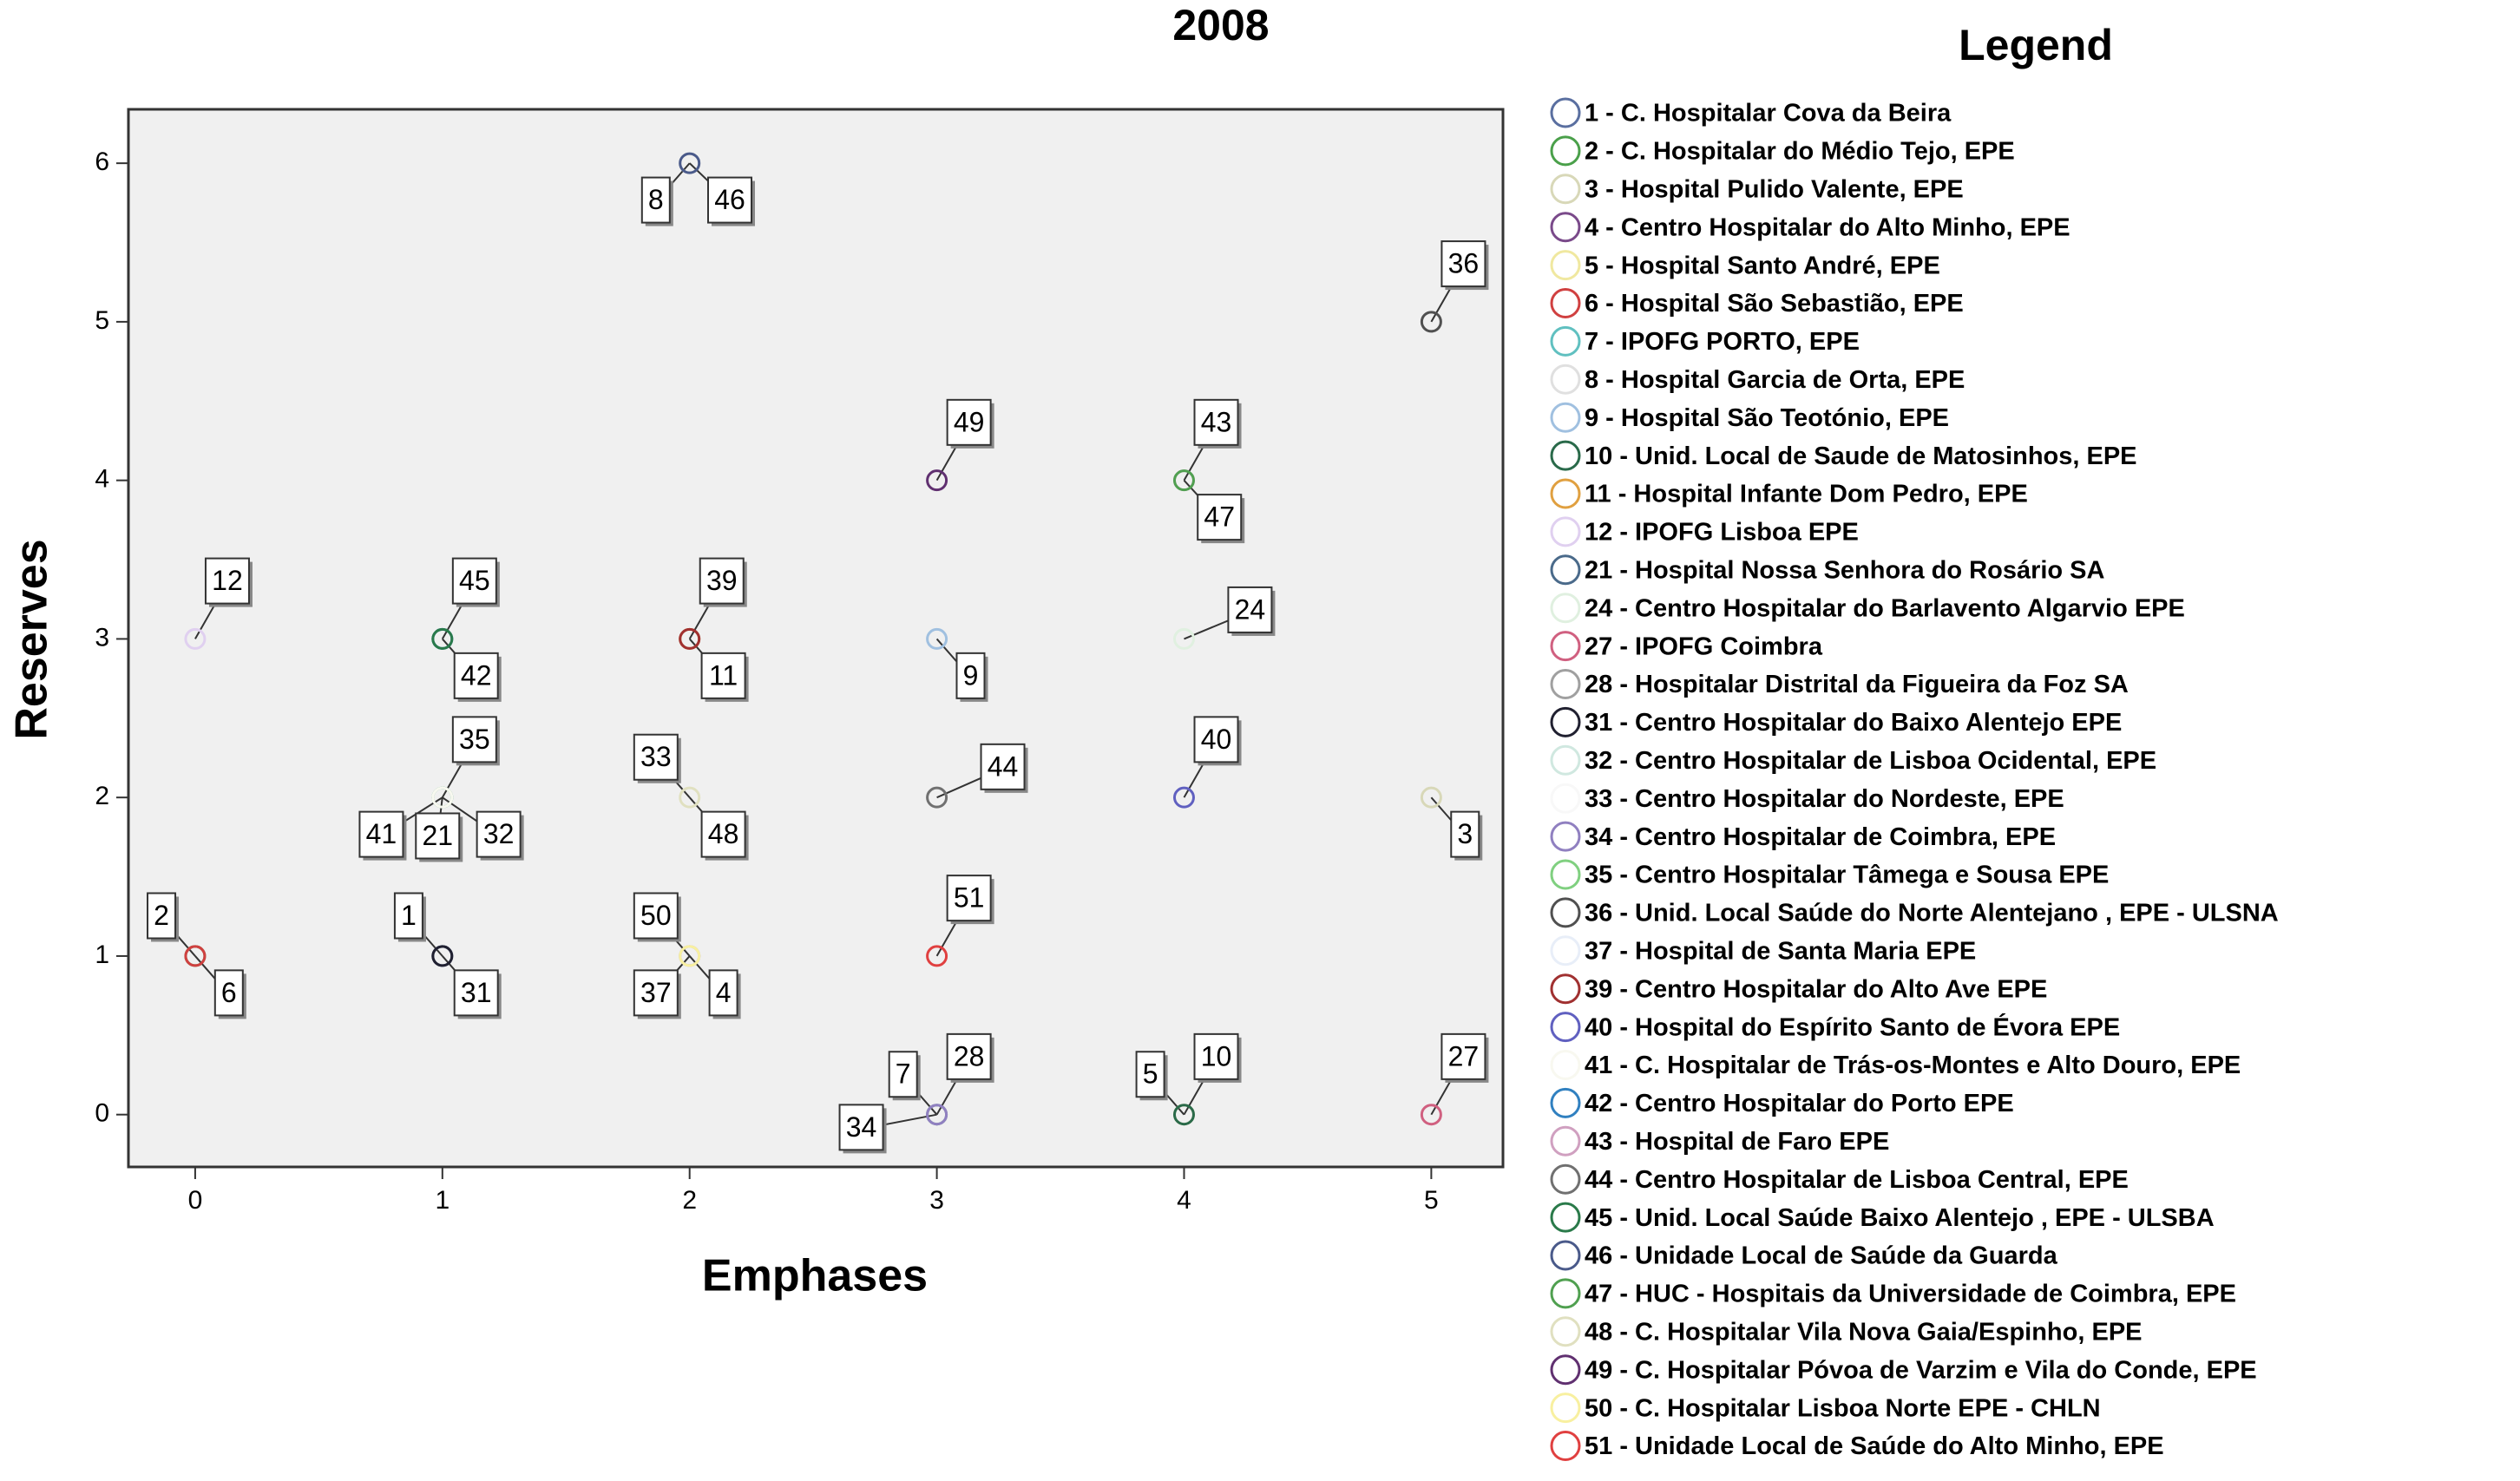  Describe the element at coordinates (1827, 227) in the screenshot. I see `legend-label: 4 - Centro Hospitalar do Alto Minho, EPE` at that location.